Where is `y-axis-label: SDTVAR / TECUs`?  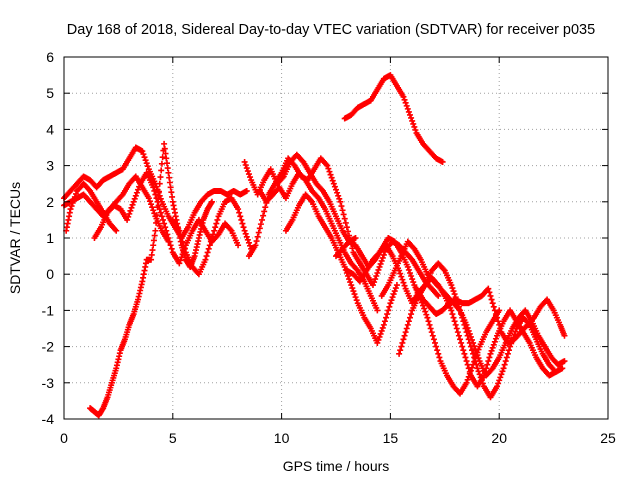 y-axis-label: SDTVAR / TECUs is located at coordinates (15, 238).